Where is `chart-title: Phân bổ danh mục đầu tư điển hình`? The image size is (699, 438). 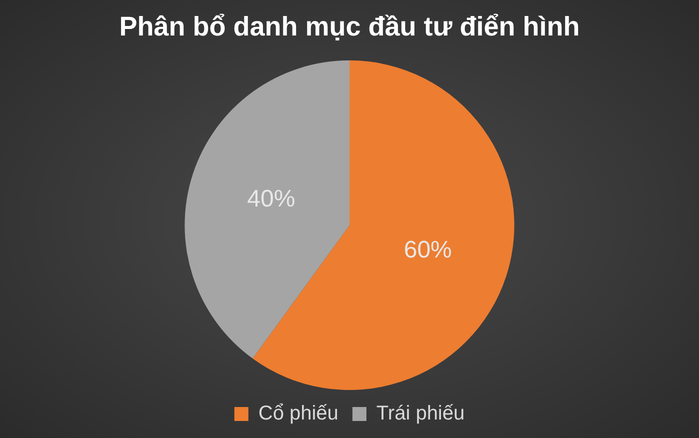 chart-title: Phân bổ danh mục đầu tư điển hình is located at coordinates (349, 27).